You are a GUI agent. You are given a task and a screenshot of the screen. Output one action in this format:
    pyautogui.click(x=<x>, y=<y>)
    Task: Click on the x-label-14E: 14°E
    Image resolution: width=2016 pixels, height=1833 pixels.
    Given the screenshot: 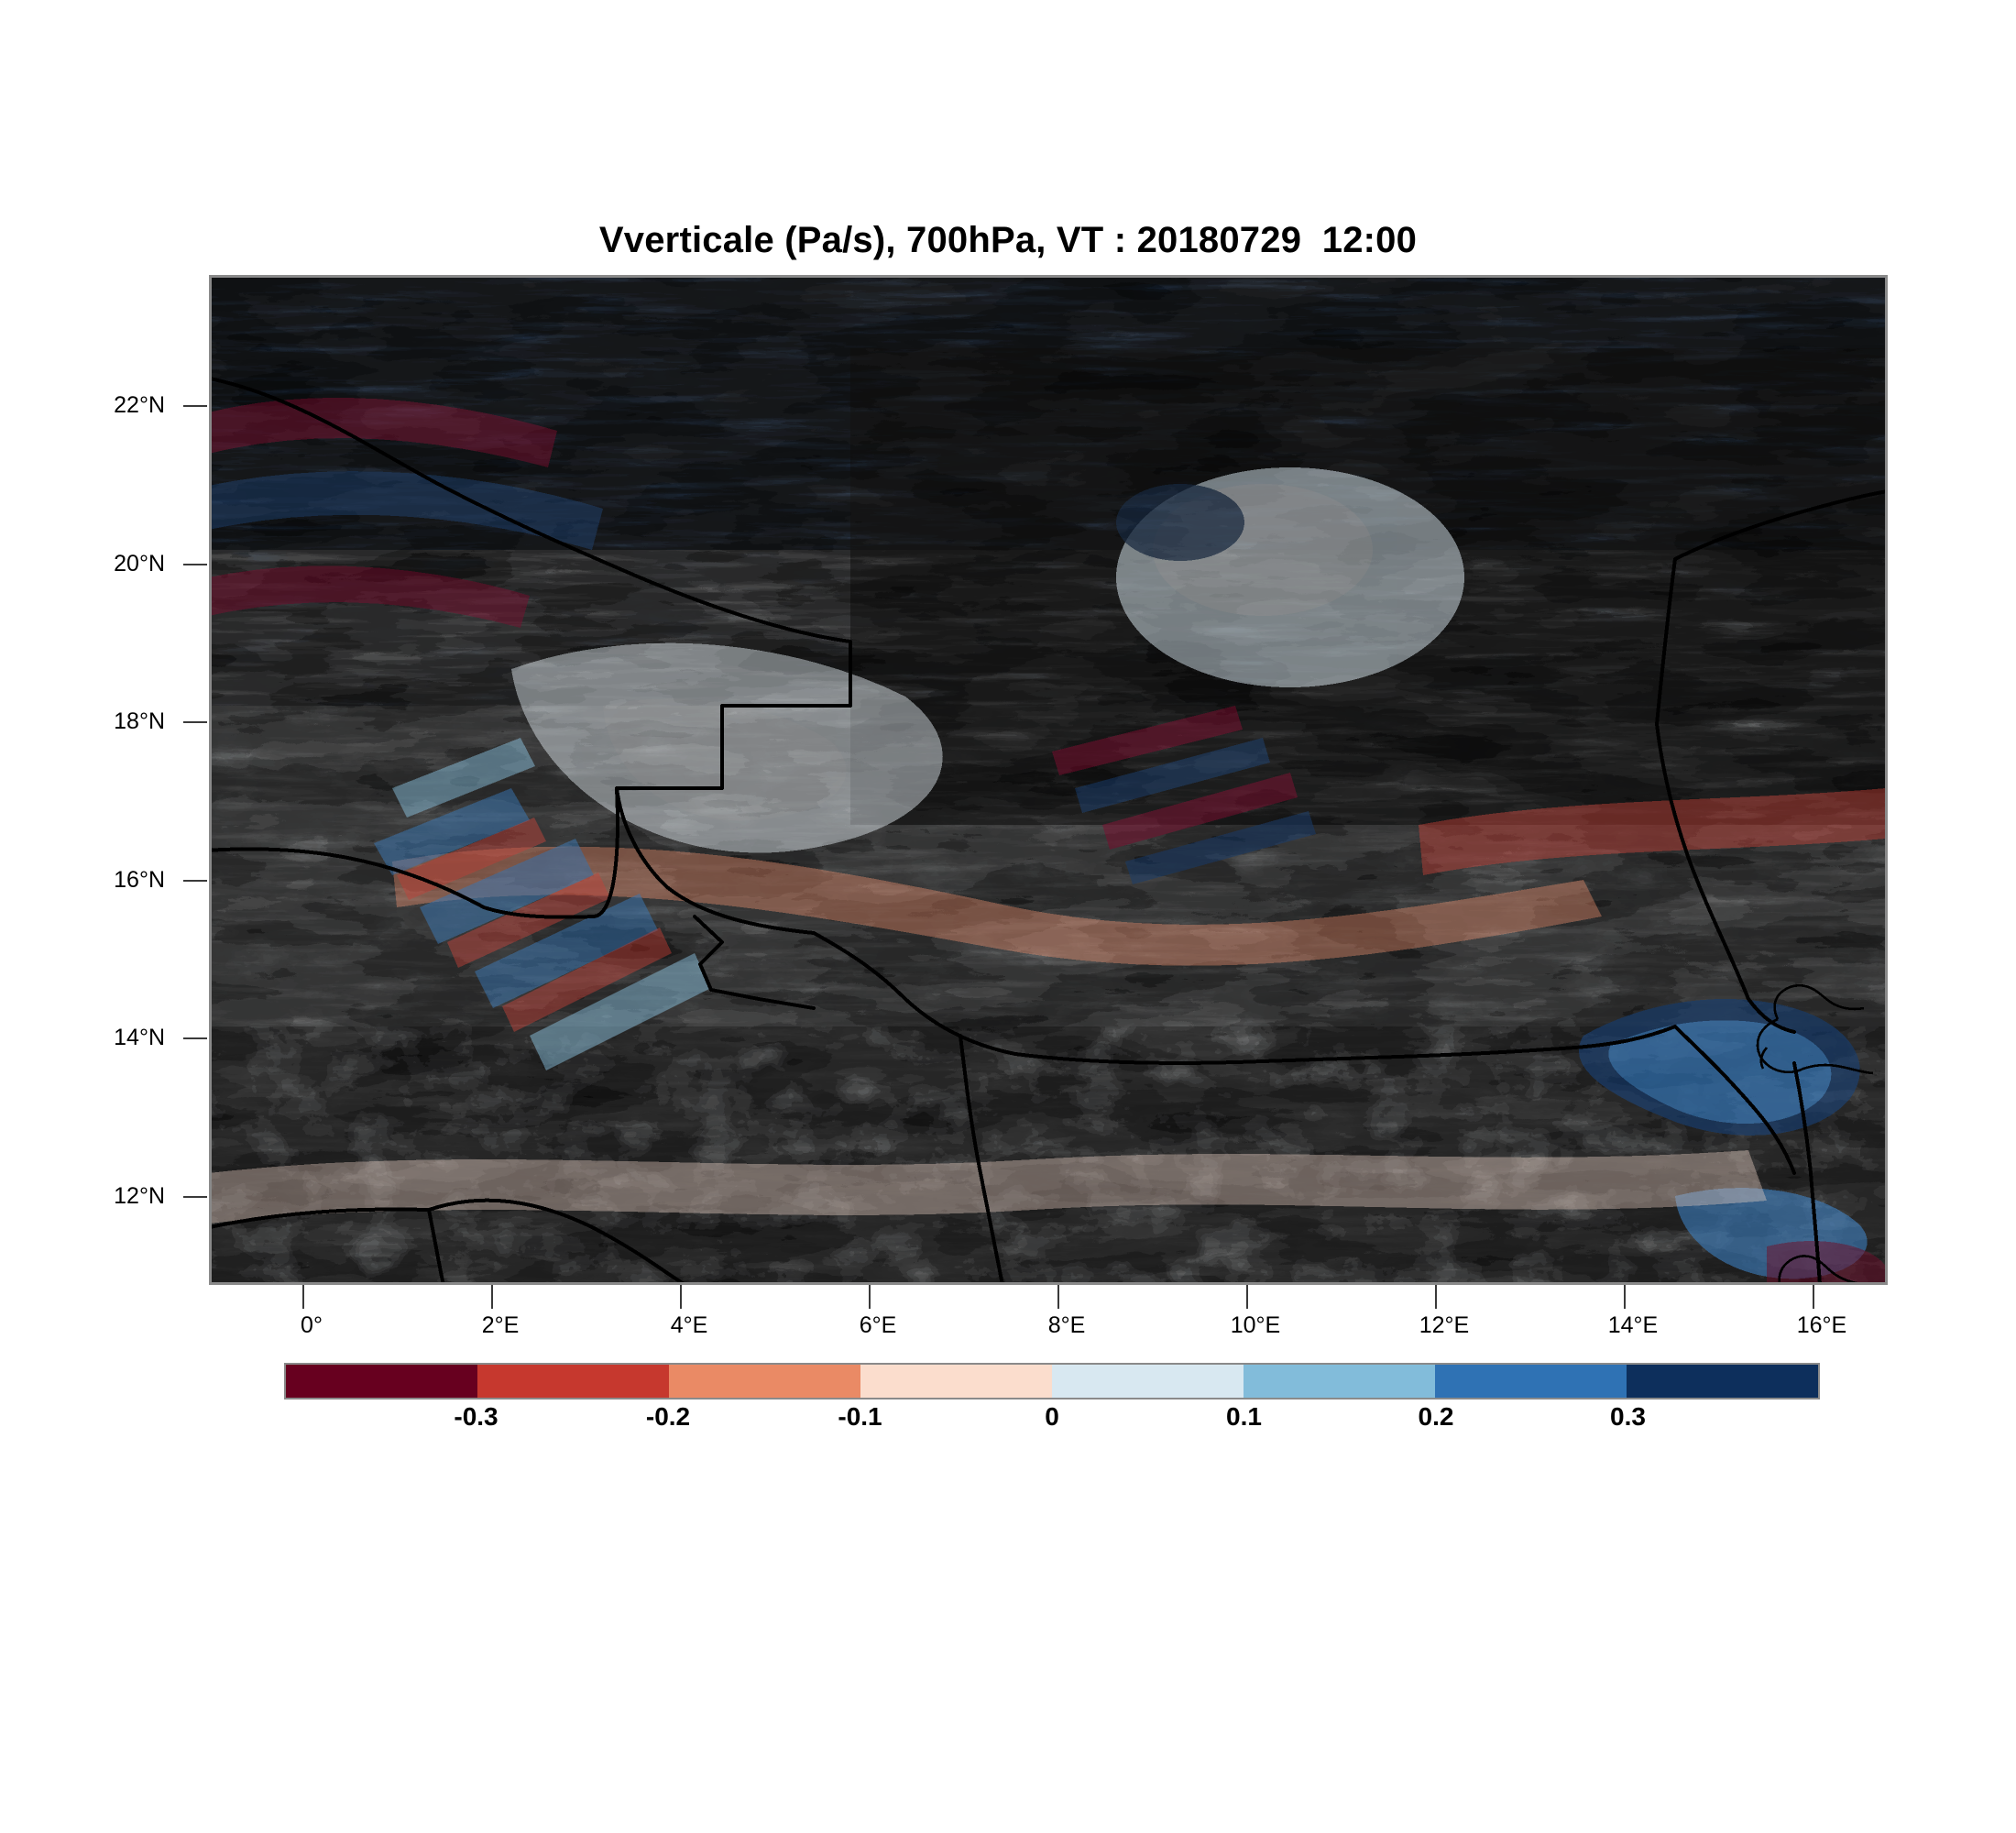 What is the action you would take?
    pyautogui.click(x=1633, y=1325)
    